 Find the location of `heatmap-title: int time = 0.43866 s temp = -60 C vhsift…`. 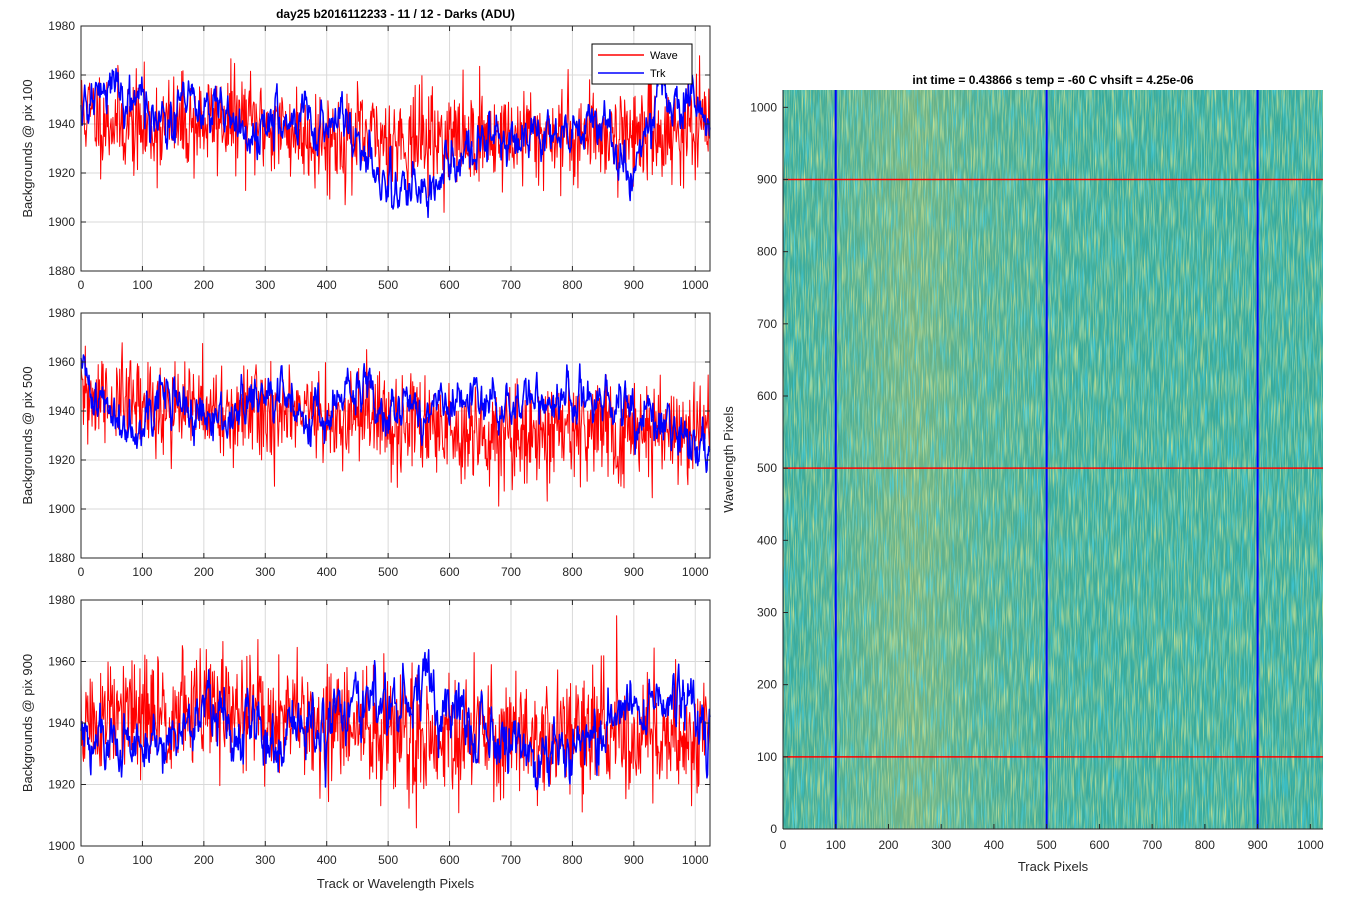

heatmap-title: int time = 0.43866 s temp = -60 C vhsift… is located at coordinates (1052, 80).